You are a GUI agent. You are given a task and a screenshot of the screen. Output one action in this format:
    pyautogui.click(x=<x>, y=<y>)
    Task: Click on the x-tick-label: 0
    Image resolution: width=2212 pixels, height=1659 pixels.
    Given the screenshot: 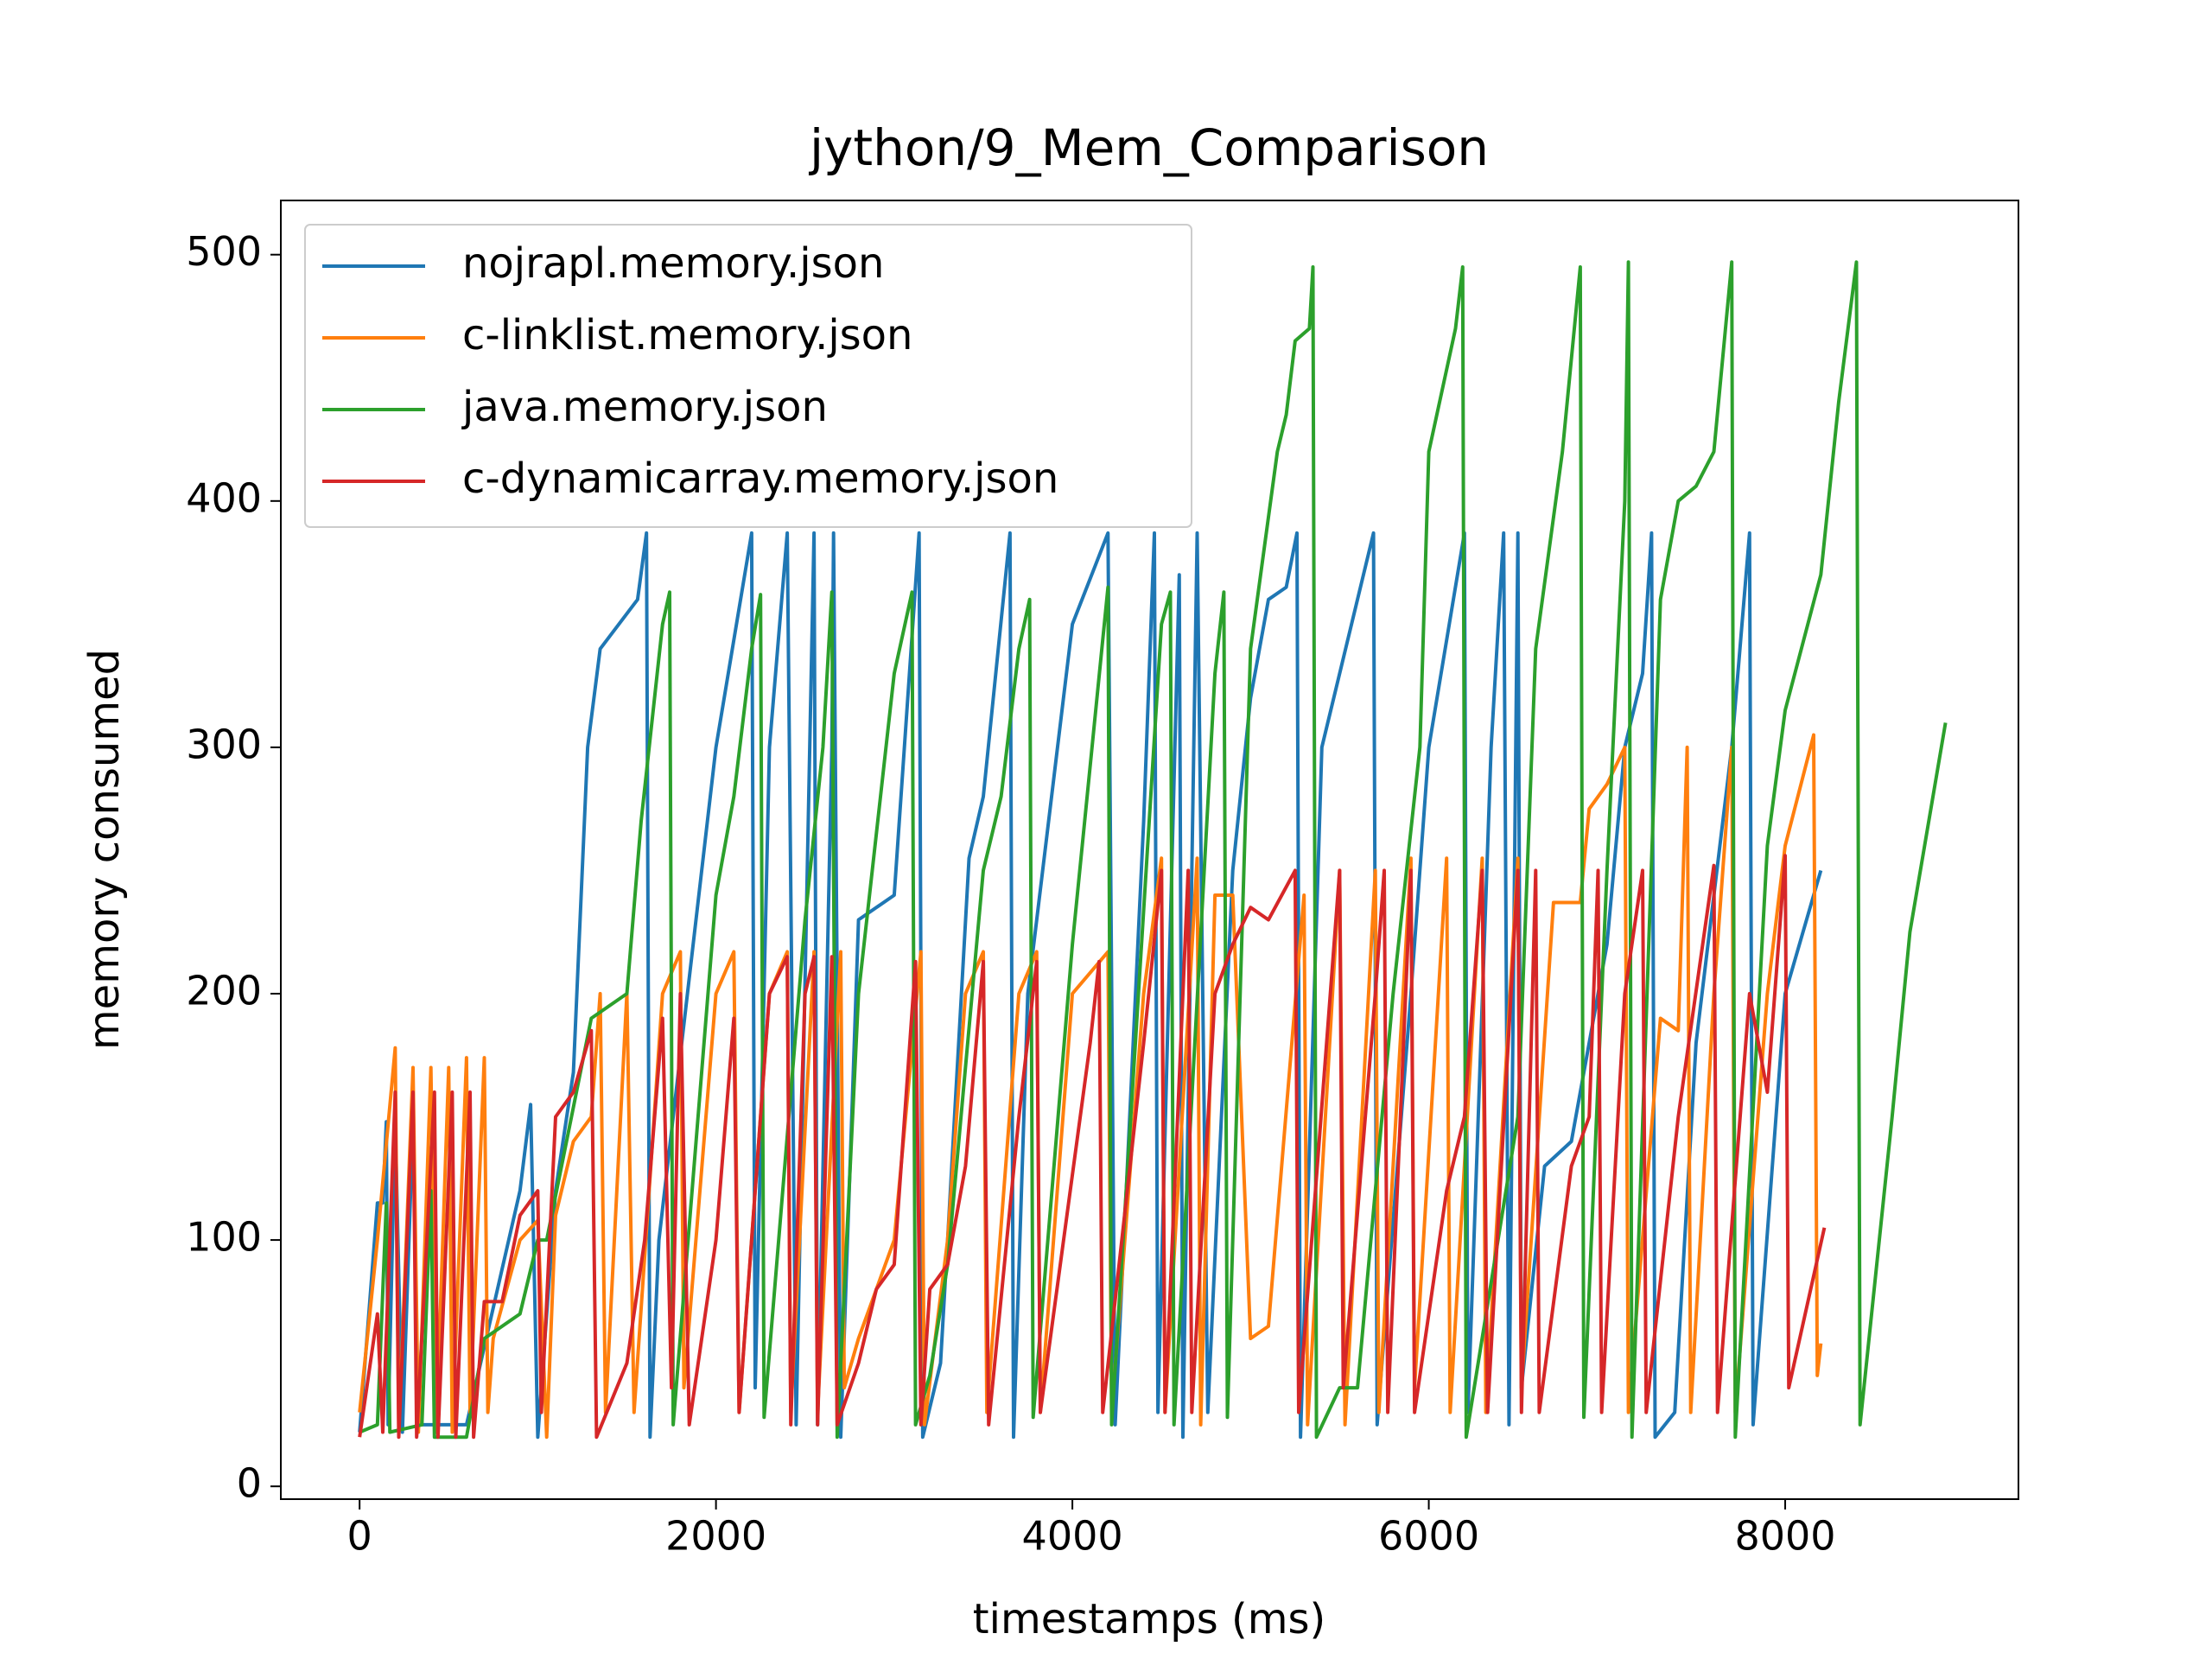 What is the action you would take?
    pyautogui.click(x=359, y=1536)
    